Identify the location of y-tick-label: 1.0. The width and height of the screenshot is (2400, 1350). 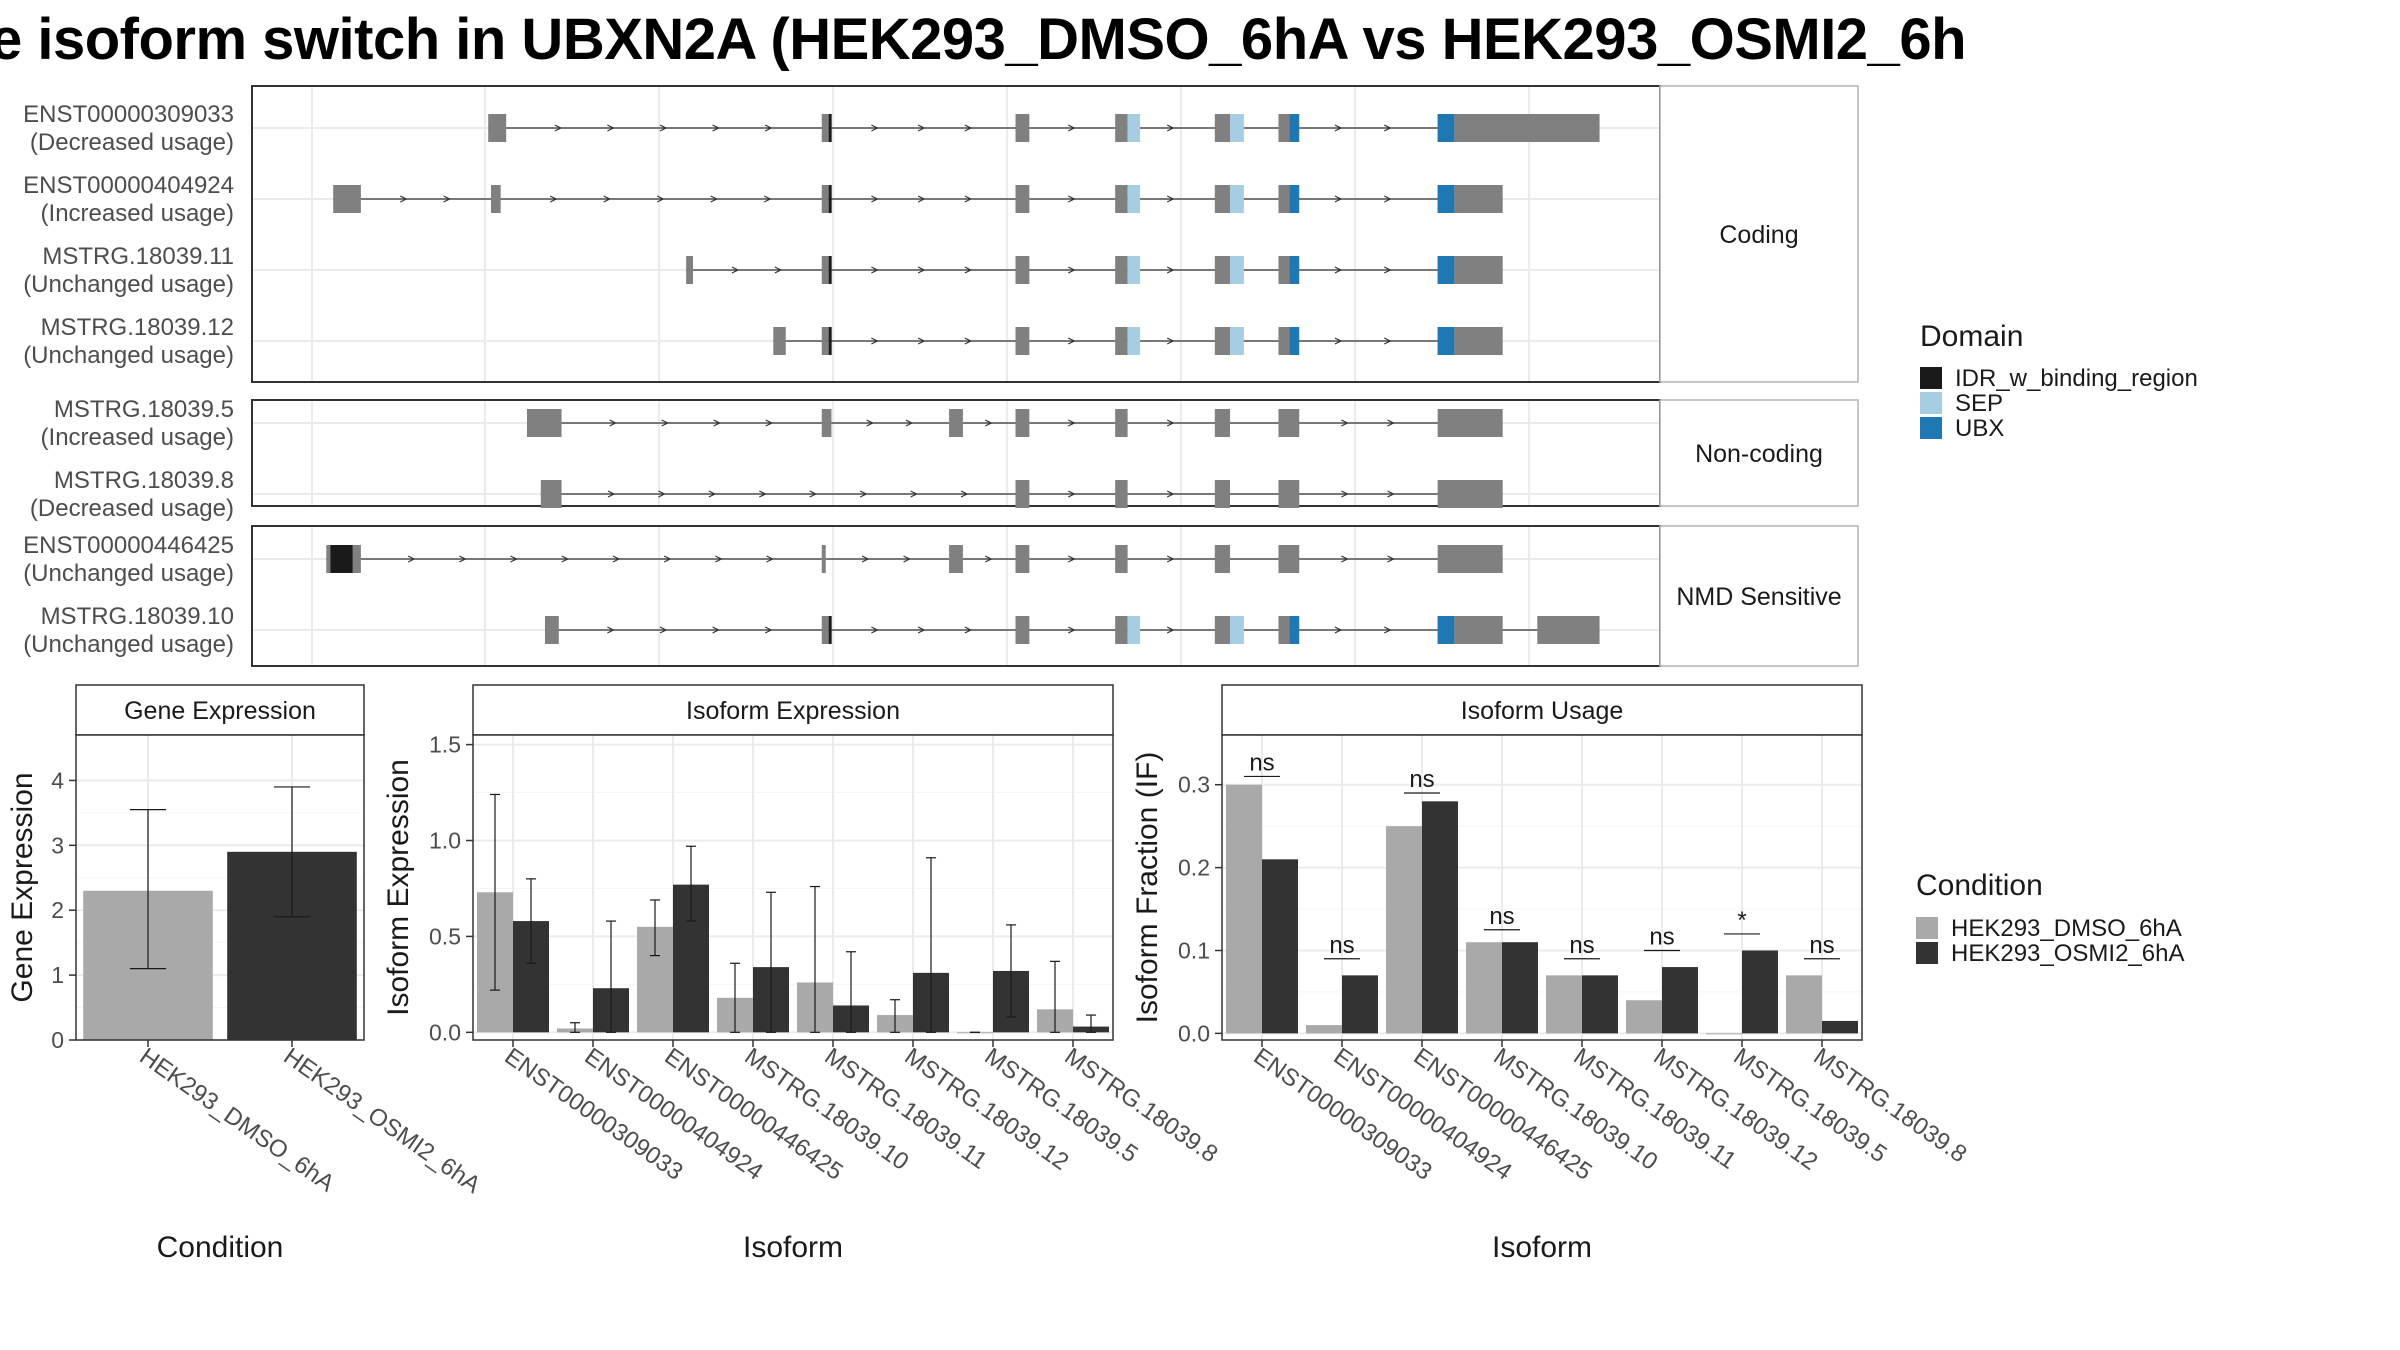
(445, 841).